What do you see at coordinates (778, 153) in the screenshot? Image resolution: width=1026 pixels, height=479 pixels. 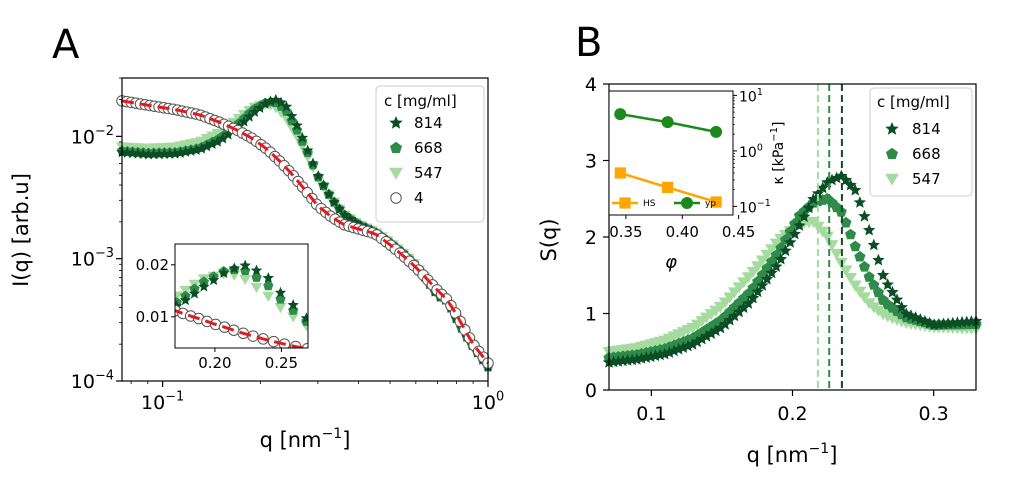 I see `panel-b-inset-y-label: κ [kPa−1]` at bounding box center [778, 153].